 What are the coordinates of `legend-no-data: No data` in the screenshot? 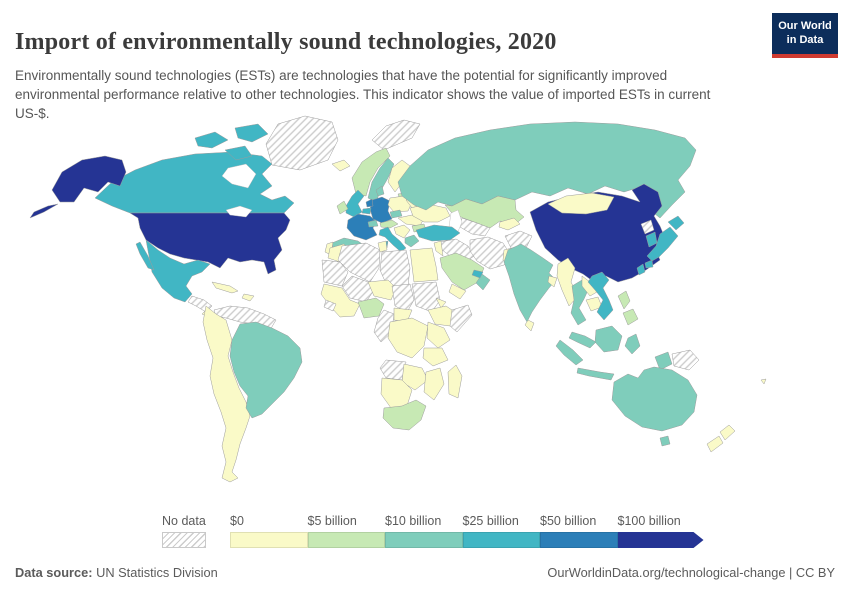 It's located at (184, 531).